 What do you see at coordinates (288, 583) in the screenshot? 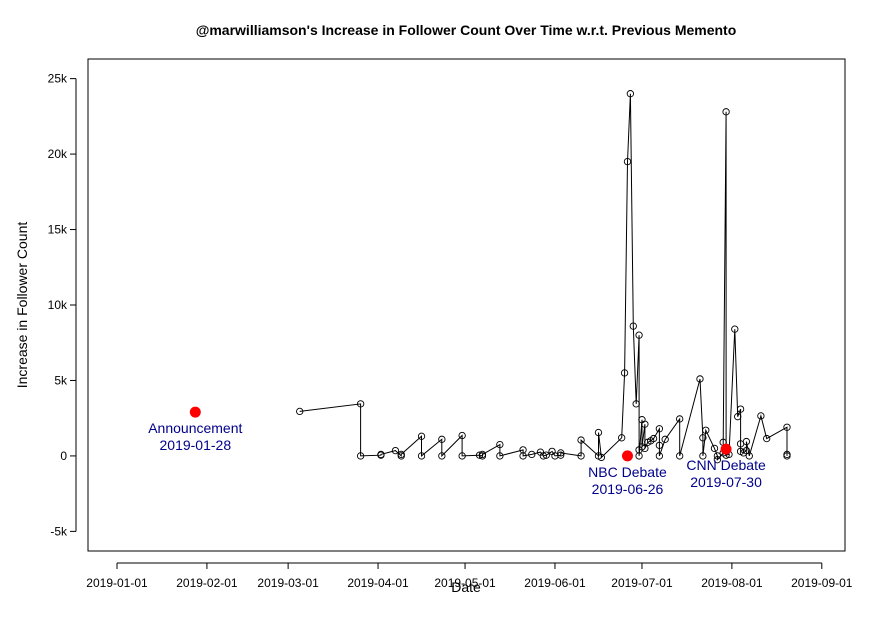
I see `x-tick-label: 2019-03-01` at bounding box center [288, 583].